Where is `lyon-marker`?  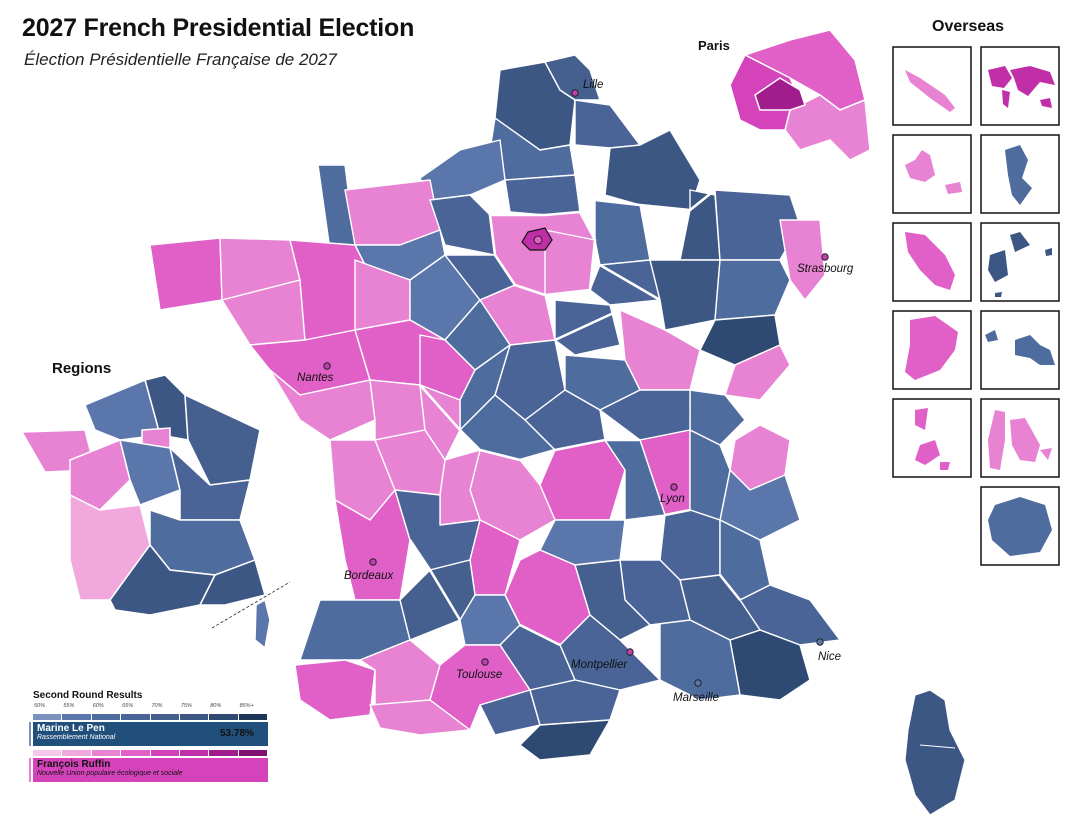 lyon-marker is located at coordinates (674, 487).